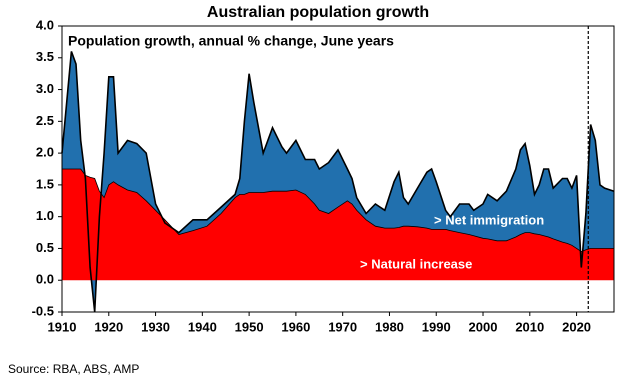 Image resolution: width=634 pixels, height=389 pixels. Describe the element at coordinates (43, 310) in the screenshot. I see `y-tick-label: -0.5` at that location.